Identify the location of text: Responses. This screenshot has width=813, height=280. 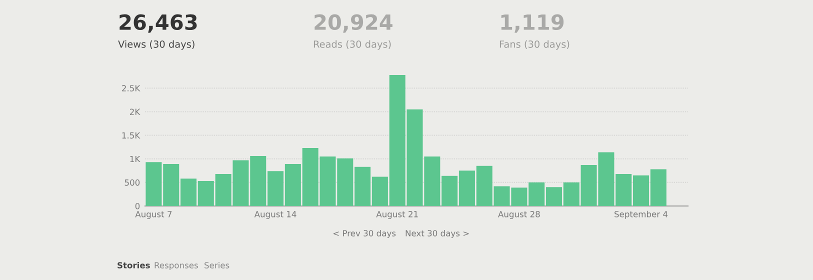
(176, 266).